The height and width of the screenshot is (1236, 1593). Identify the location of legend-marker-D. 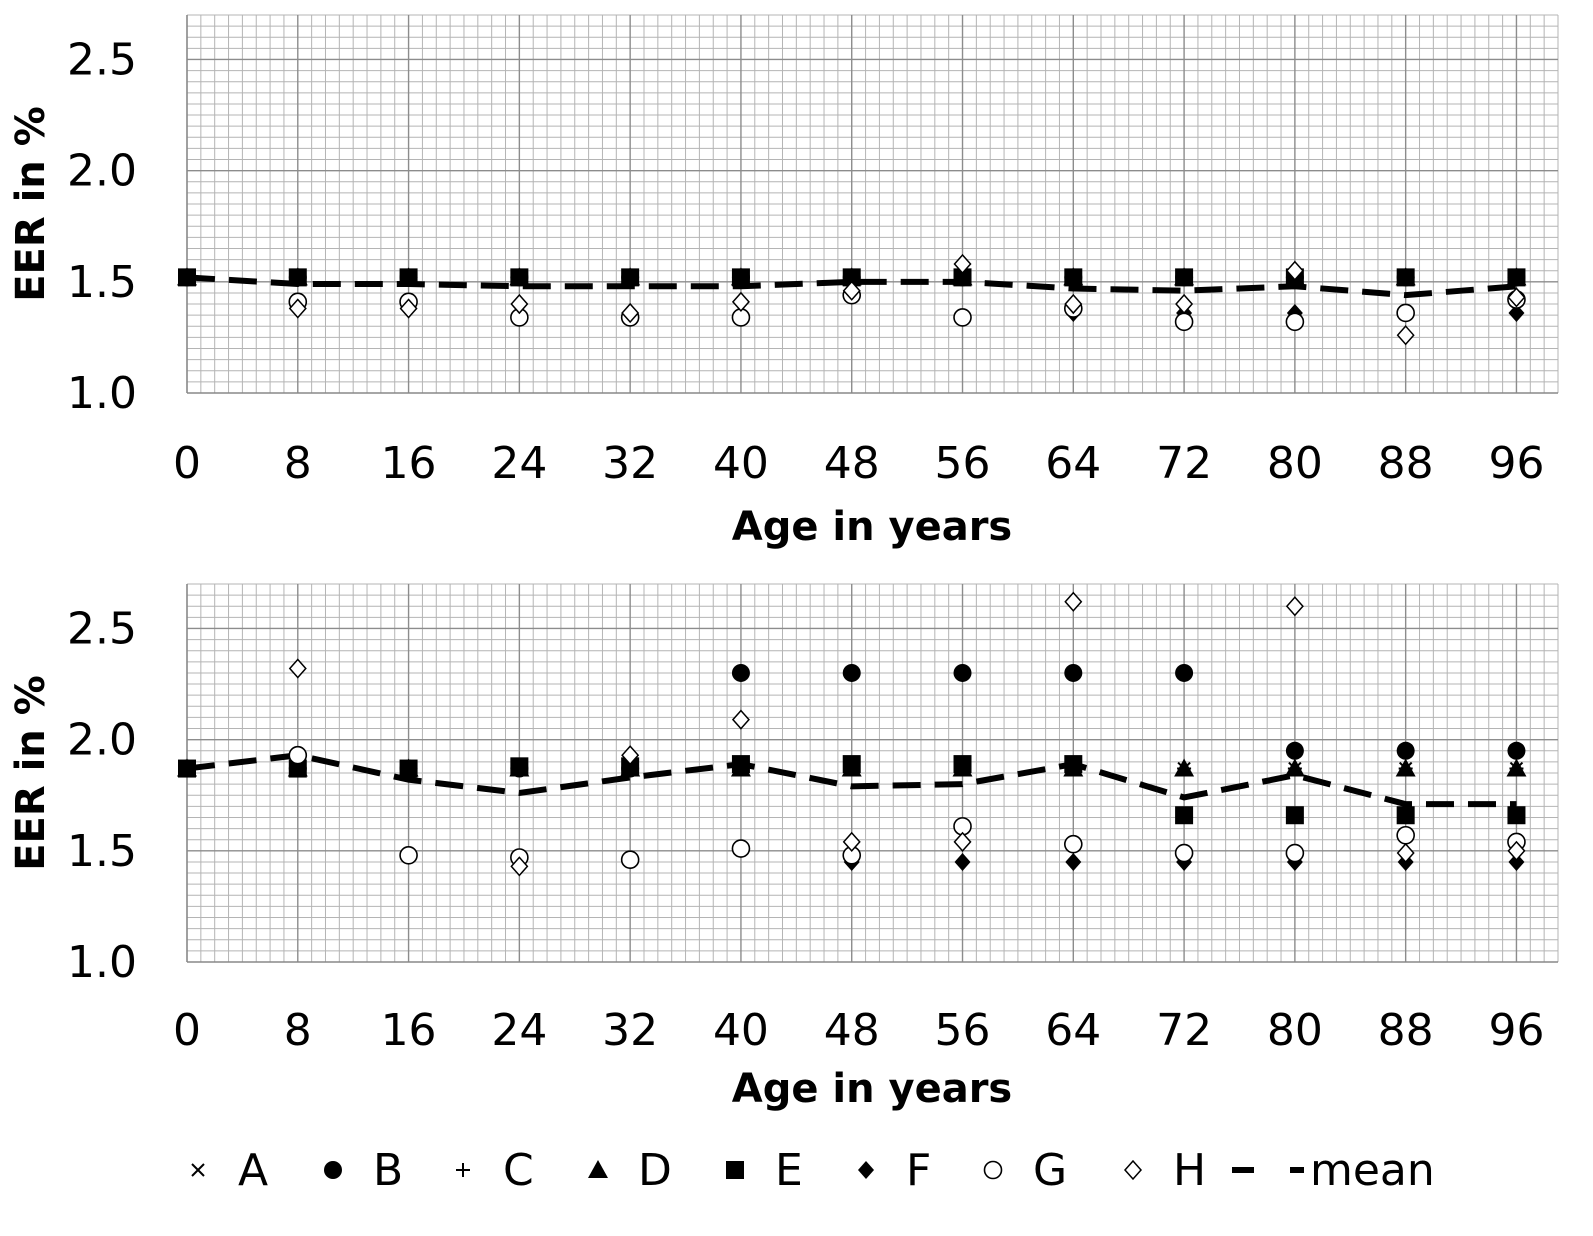
(598, 1169).